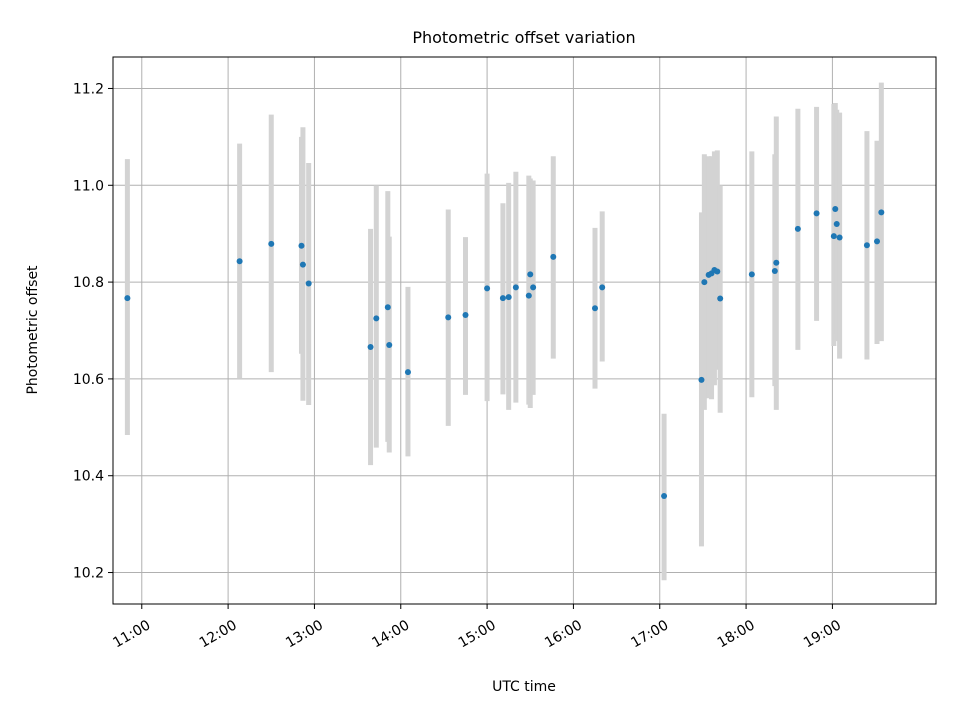 This screenshot has width=960, height=720. What do you see at coordinates (88, 574) in the screenshot?
I see `y-tick-label: 10.2` at bounding box center [88, 574].